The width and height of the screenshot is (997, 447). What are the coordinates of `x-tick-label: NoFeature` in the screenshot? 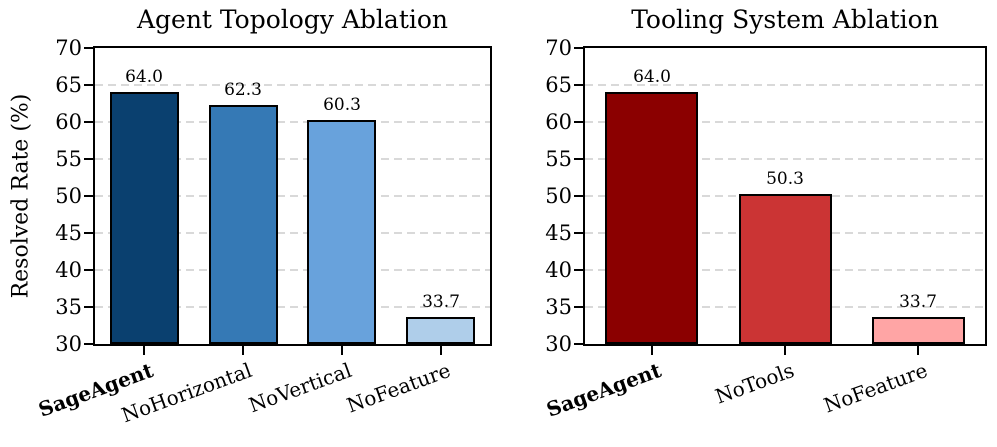 It's located at (875, 388).